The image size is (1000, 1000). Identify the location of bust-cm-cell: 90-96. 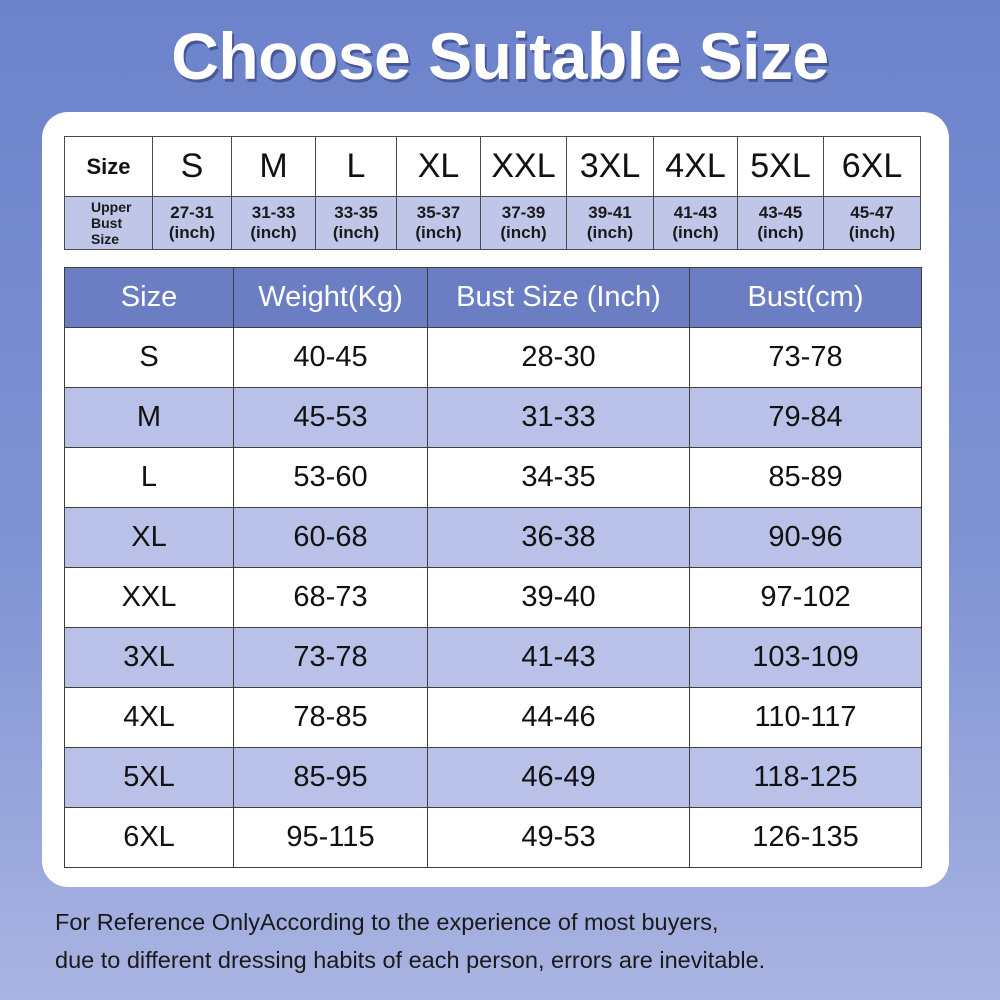
(805, 537).